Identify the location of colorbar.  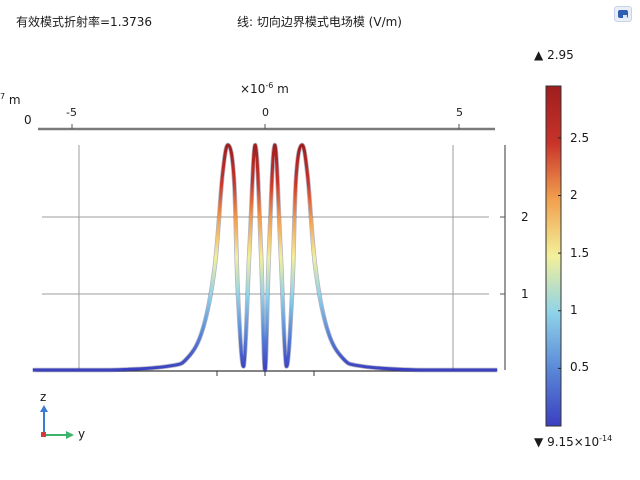
(553, 256).